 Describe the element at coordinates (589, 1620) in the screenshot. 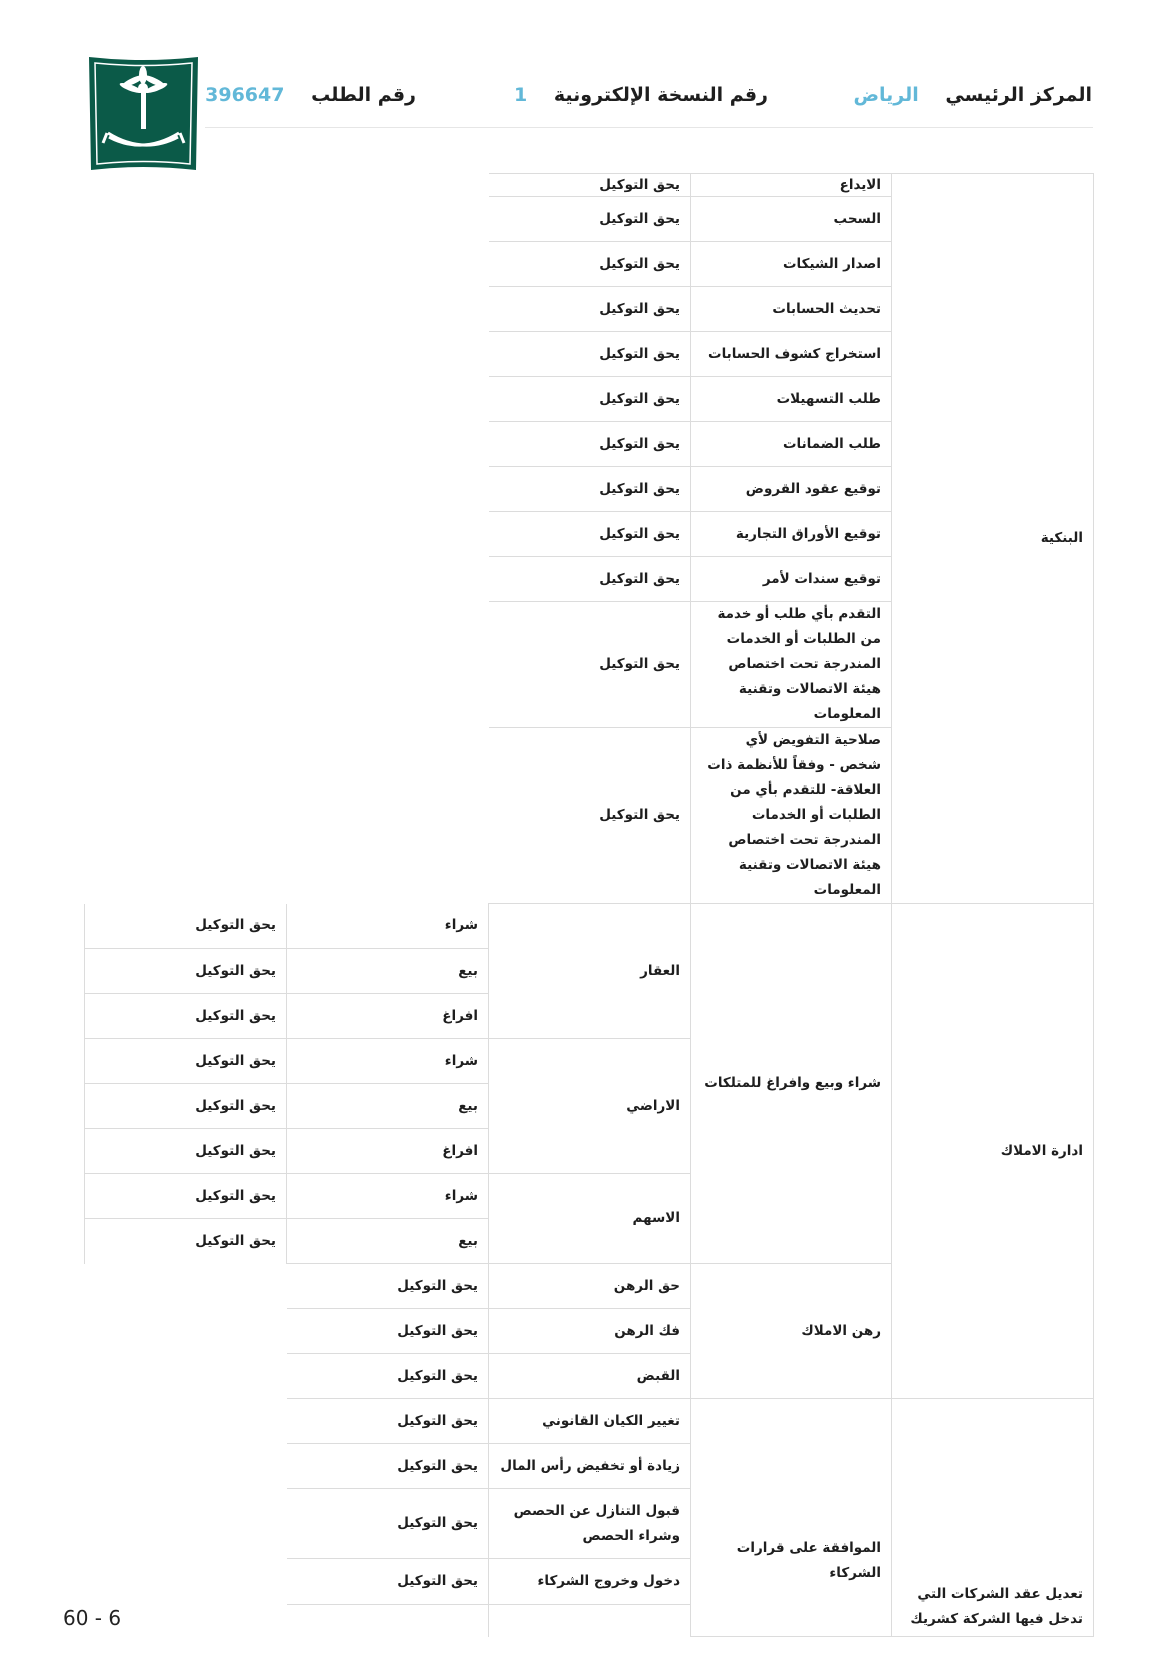

I see `table-row` at that location.